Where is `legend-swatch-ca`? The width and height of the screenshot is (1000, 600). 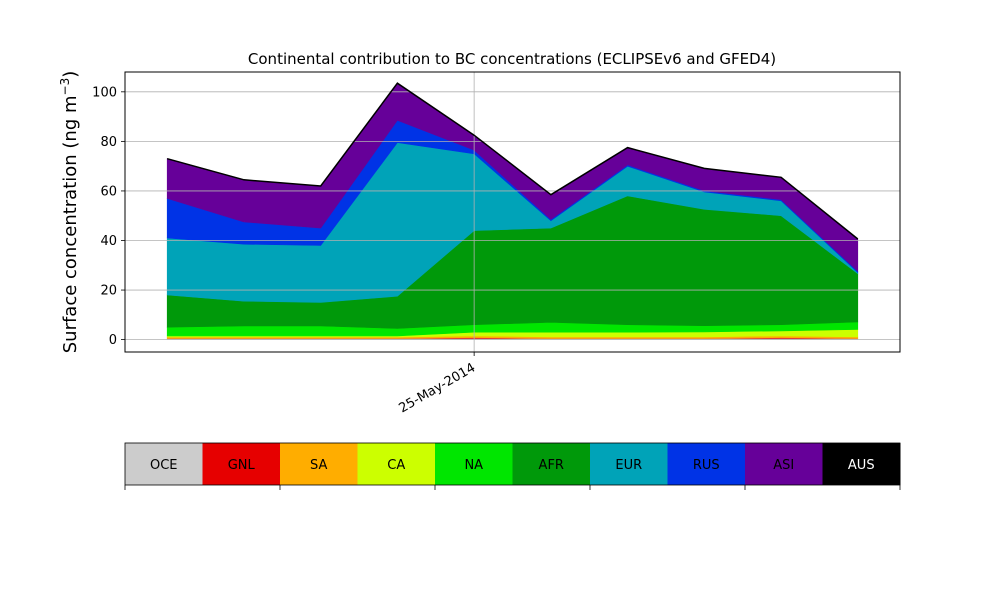 legend-swatch-ca is located at coordinates (396, 464).